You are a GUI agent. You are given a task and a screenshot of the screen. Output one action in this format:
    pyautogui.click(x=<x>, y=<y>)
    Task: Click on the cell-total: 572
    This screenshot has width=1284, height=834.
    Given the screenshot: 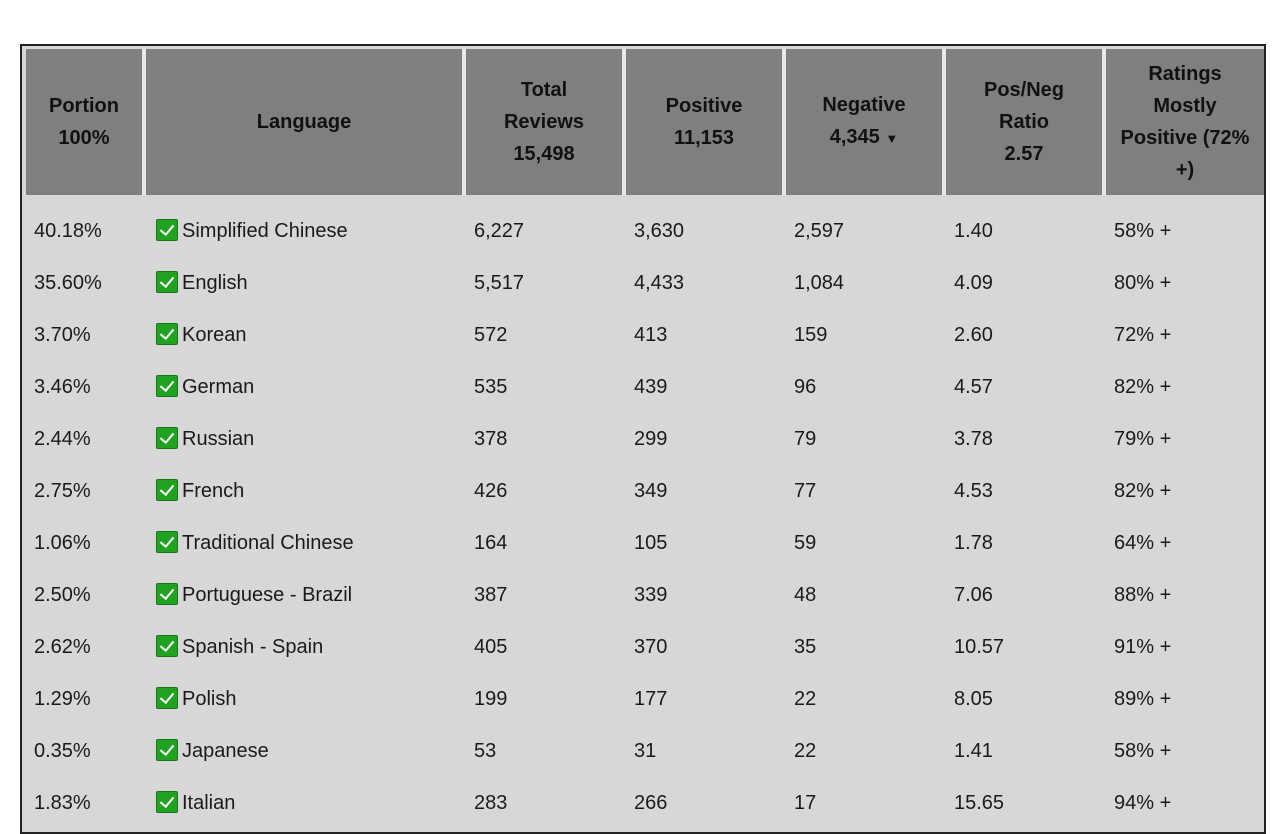 What is the action you would take?
    pyautogui.click(x=491, y=334)
    